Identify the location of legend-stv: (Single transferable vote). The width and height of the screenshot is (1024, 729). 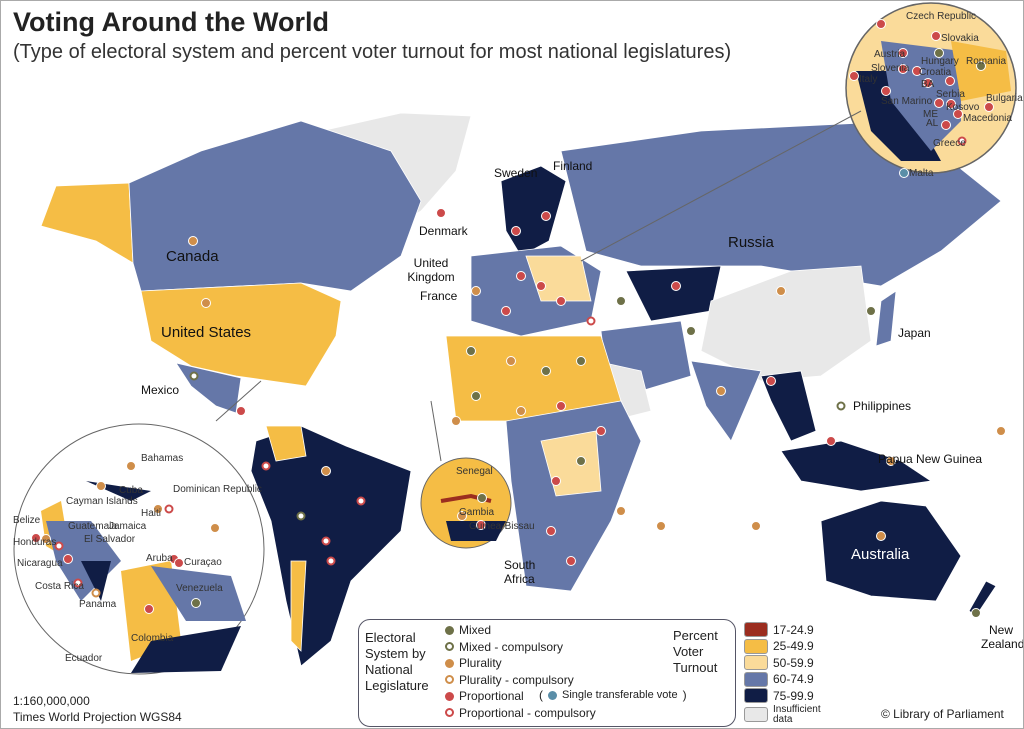
(613, 695).